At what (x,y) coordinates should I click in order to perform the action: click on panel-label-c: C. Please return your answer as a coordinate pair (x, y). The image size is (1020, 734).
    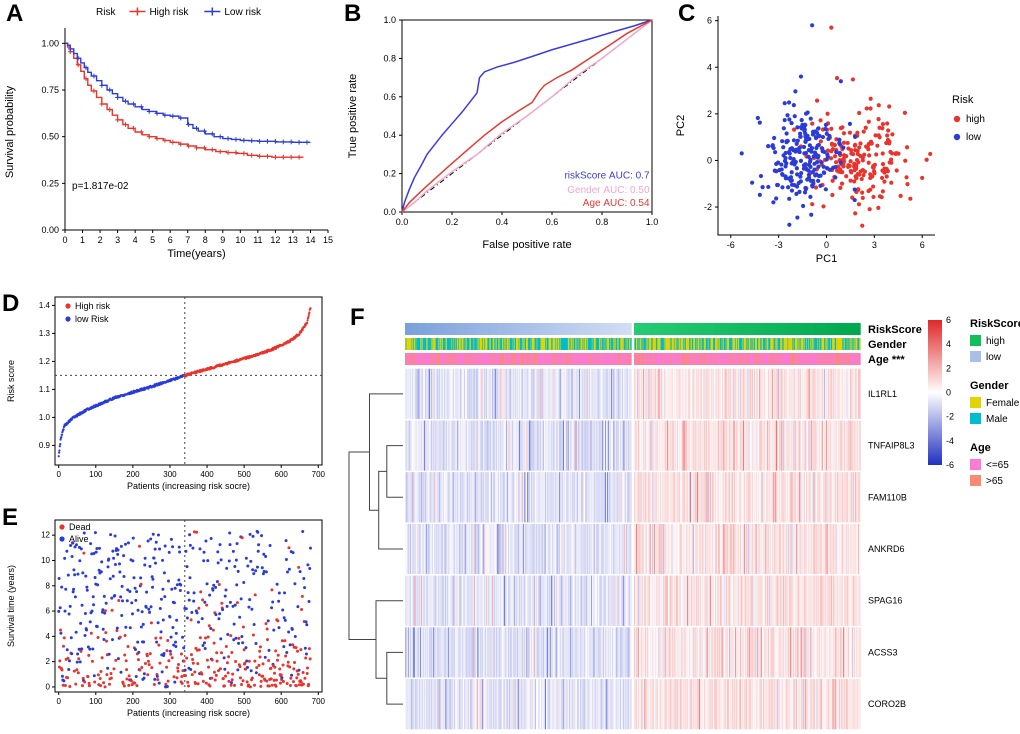
    Looking at the image, I should click on (687, 13).